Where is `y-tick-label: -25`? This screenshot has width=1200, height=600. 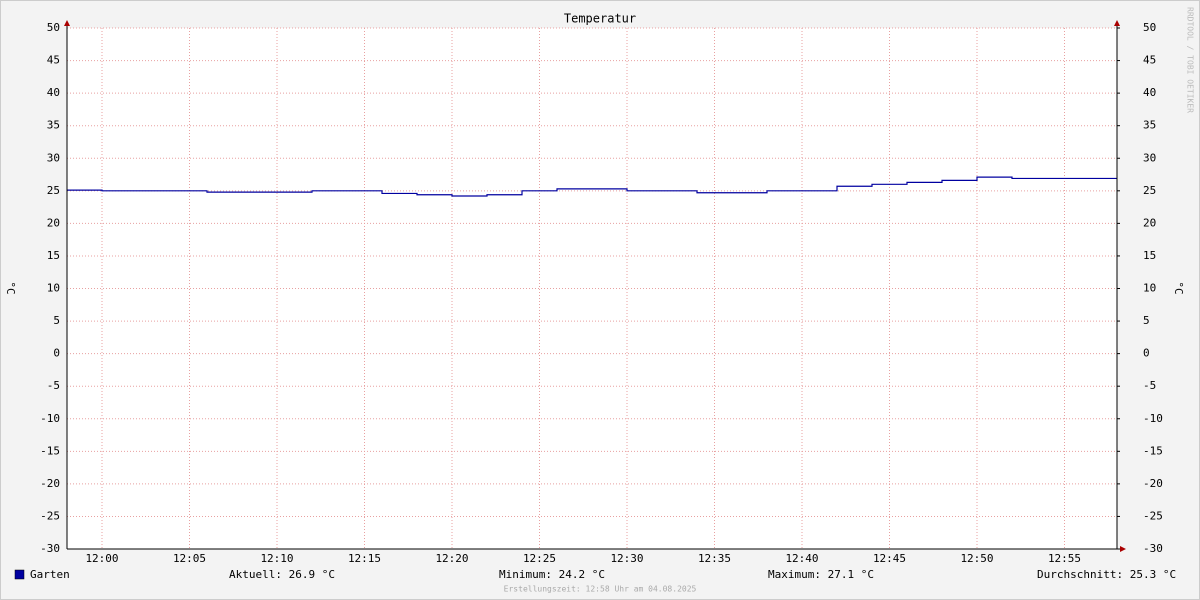
y-tick-label: -25 is located at coordinates (50, 515).